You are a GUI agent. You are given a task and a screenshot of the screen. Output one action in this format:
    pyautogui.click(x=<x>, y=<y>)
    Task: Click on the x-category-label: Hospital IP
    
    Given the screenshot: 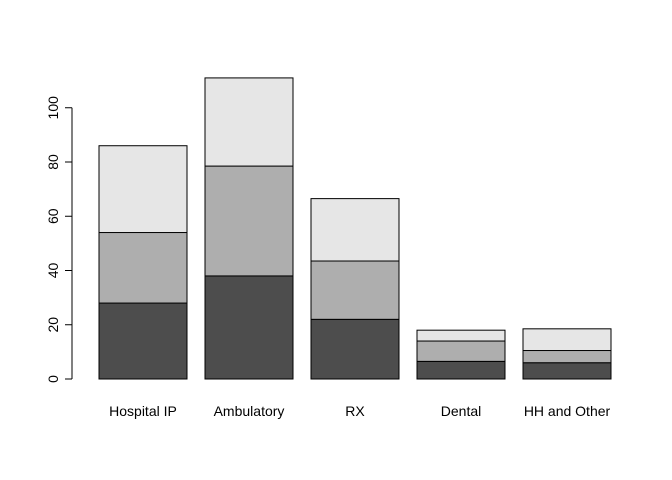 What is the action you would take?
    pyautogui.click(x=143, y=411)
    